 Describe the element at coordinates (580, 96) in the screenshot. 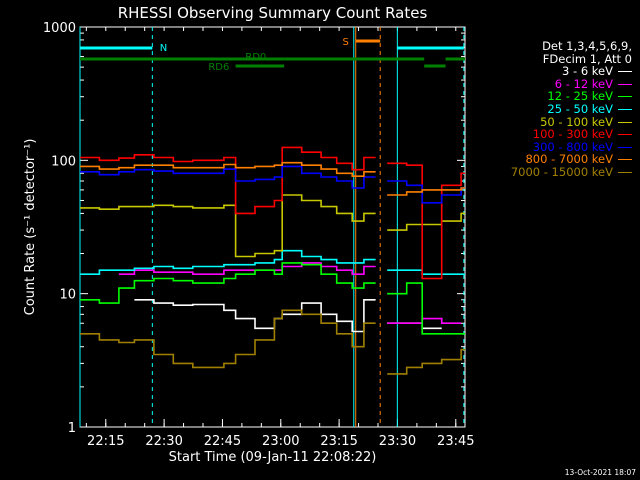

I see `legend-entry-label: 12 - 25 keV` at that location.